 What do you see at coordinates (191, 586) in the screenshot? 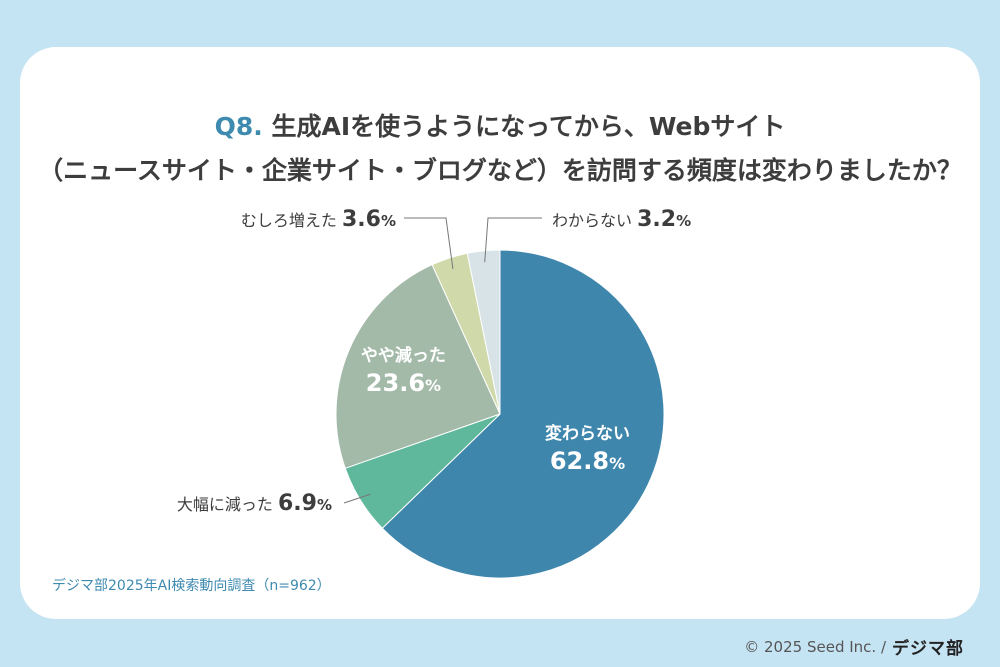
I see `source-note: デジマ部2025年AI検索動向調査（n=962）` at bounding box center [191, 586].